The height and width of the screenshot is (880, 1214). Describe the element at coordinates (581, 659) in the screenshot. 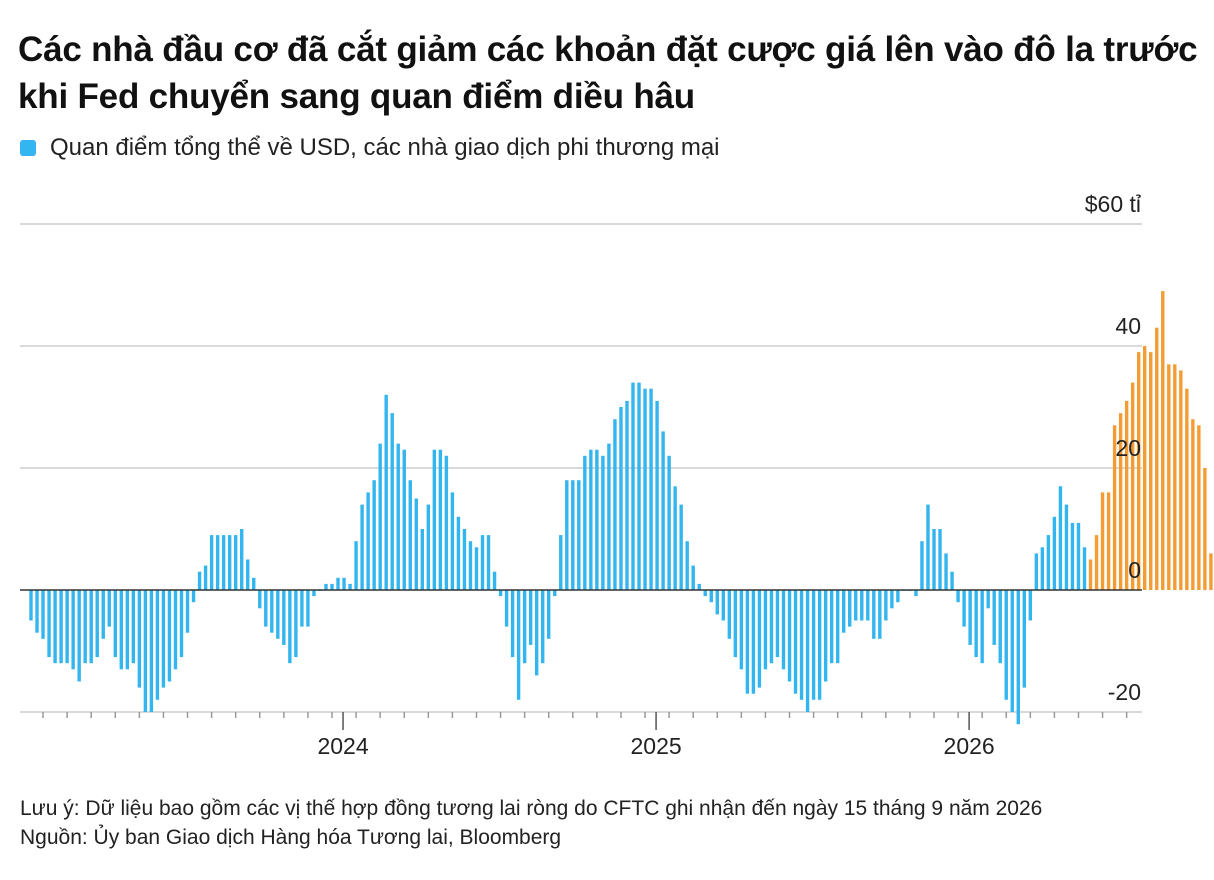

I see `x-axis` at that location.